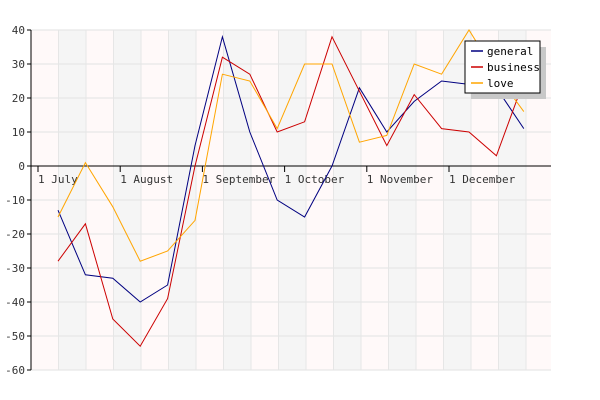 This screenshot has width=600, height=400. I want to click on x-tick-label: 1 October, so click(315, 179).